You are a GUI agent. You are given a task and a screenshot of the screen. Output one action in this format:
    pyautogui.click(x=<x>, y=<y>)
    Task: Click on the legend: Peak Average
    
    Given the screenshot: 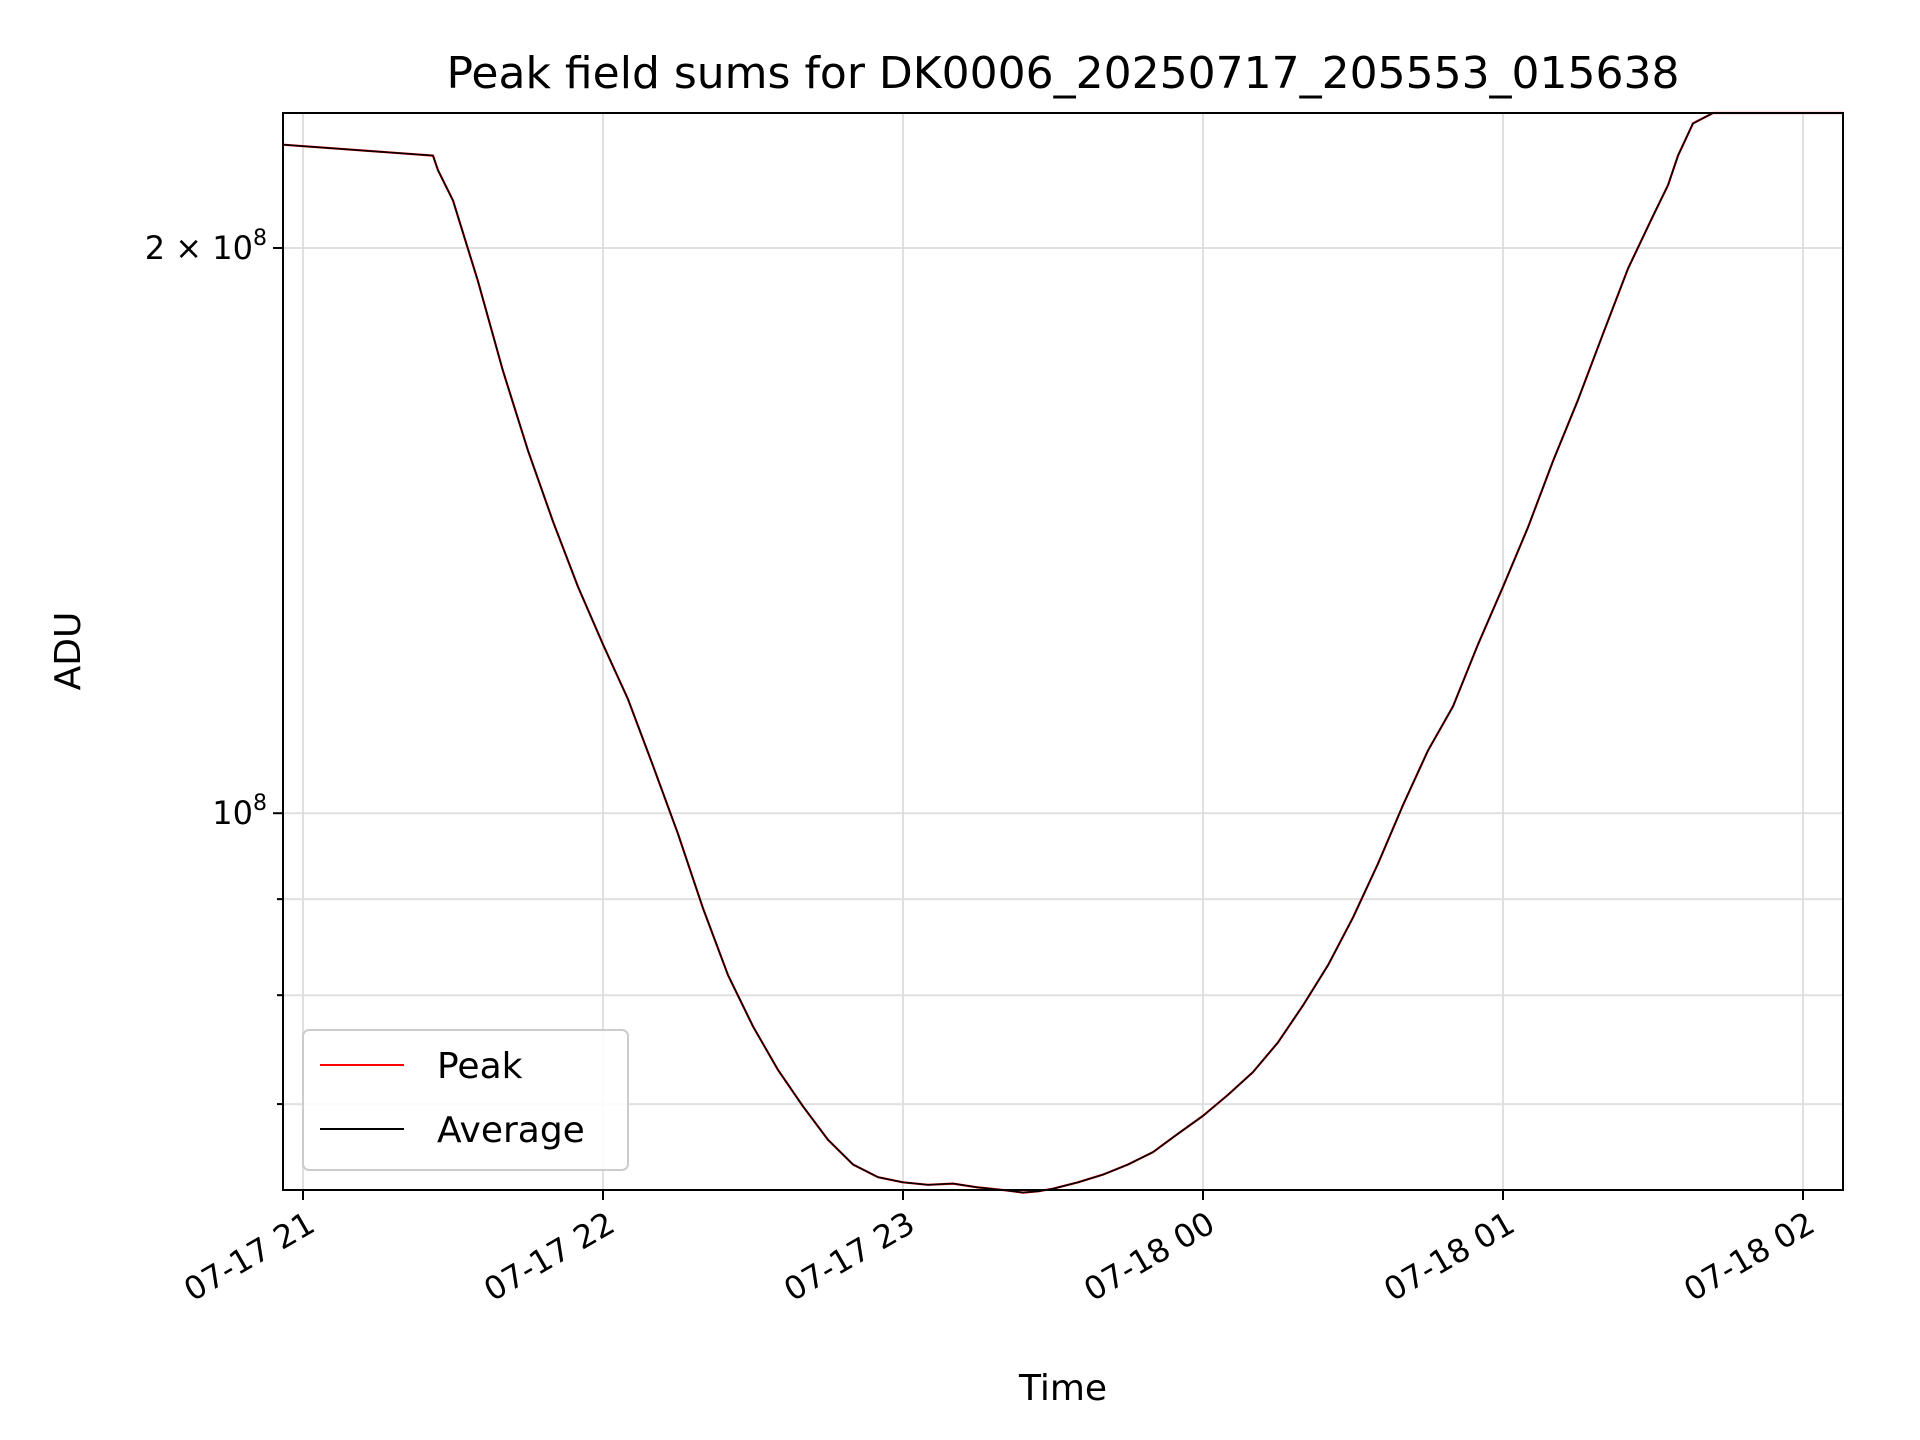 What is the action you would take?
    pyautogui.click(x=465, y=1100)
    